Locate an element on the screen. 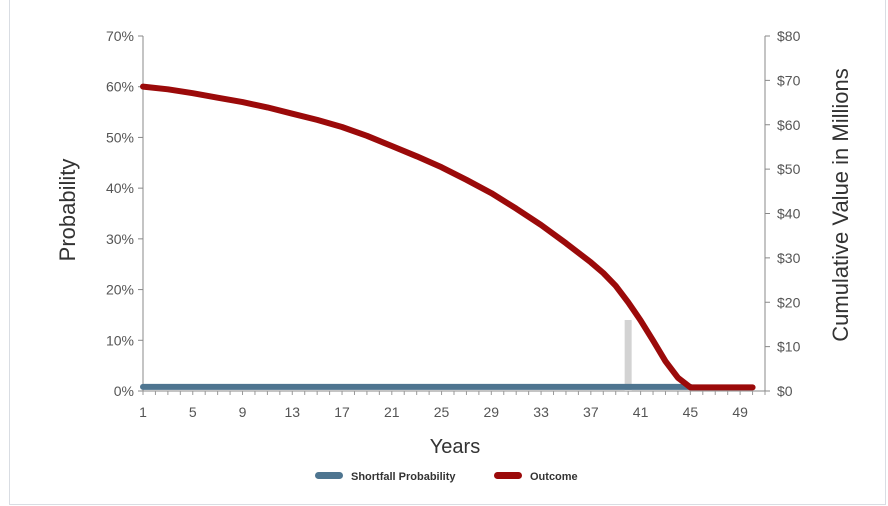 Image resolution: width=888 pixels, height=506 pixels. x-tick-label: 17 is located at coordinates (342, 412).